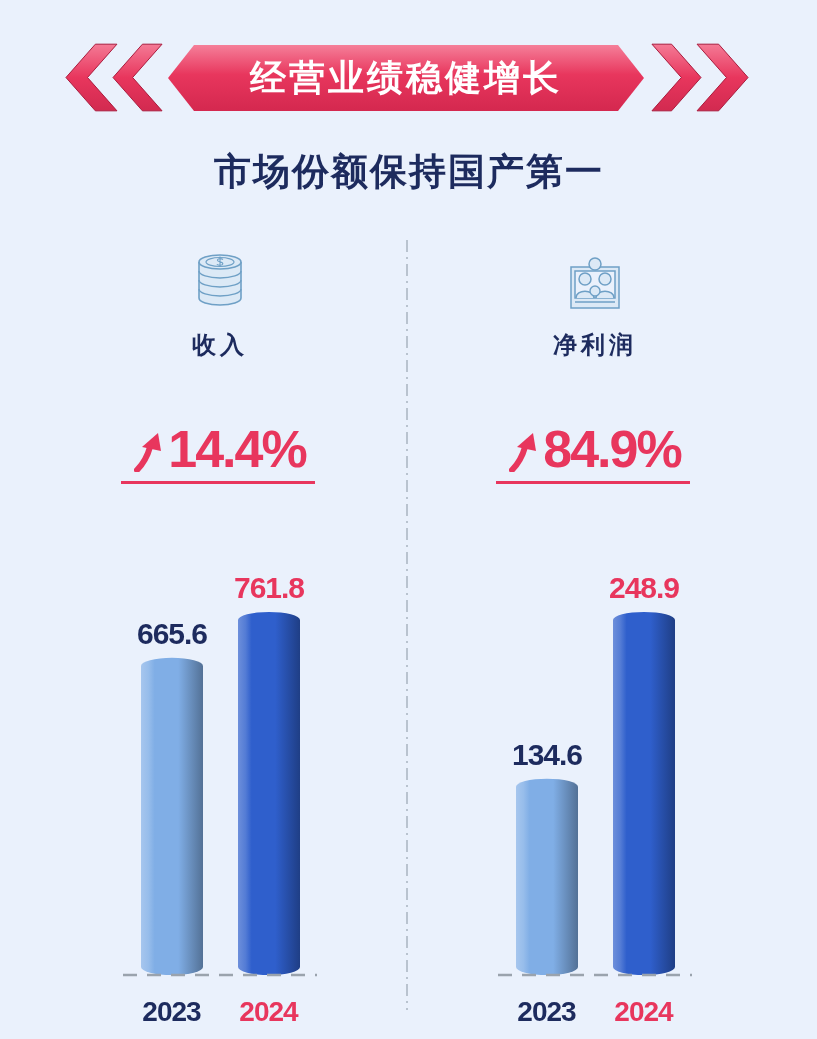  What do you see at coordinates (237, 449) in the screenshot?
I see `chart-subtitle: 14.4%` at bounding box center [237, 449].